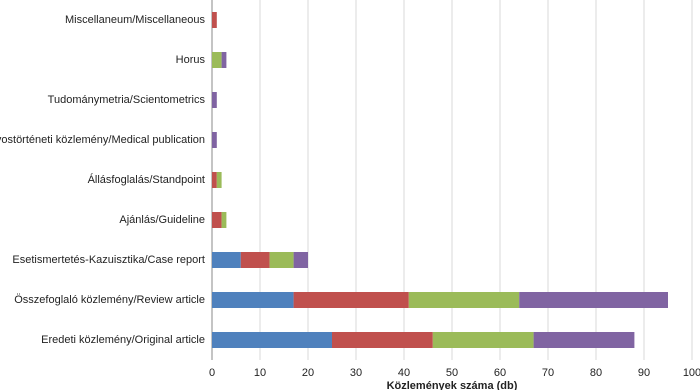 Image resolution: width=700 pixels, height=390 pixels. What do you see at coordinates (127, 100) in the screenshot?
I see `y-tick-label: Tudománymetria/Scientometrics` at bounding box center [127, 100].